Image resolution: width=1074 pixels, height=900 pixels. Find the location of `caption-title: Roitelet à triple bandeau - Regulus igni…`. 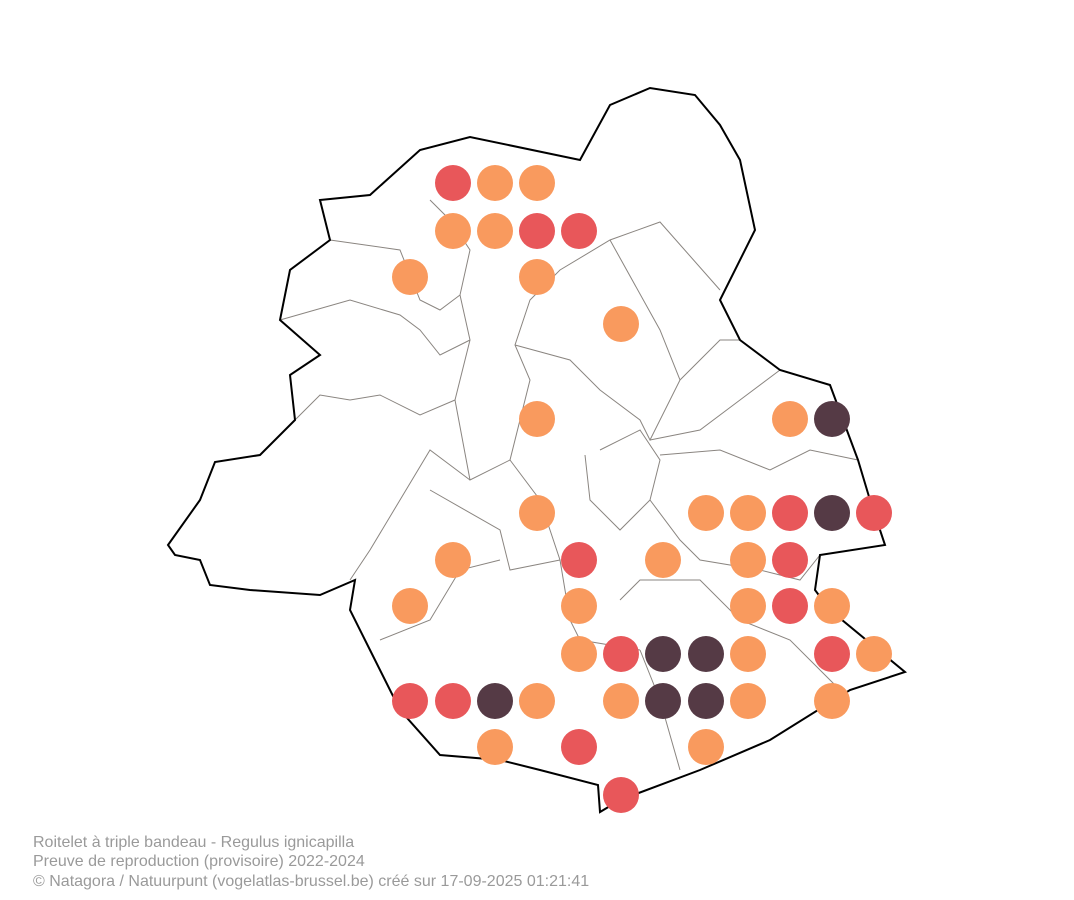

caption-title: Roitelet à triple bandeau - Regulus igni… is located at coordinates (194, 842).